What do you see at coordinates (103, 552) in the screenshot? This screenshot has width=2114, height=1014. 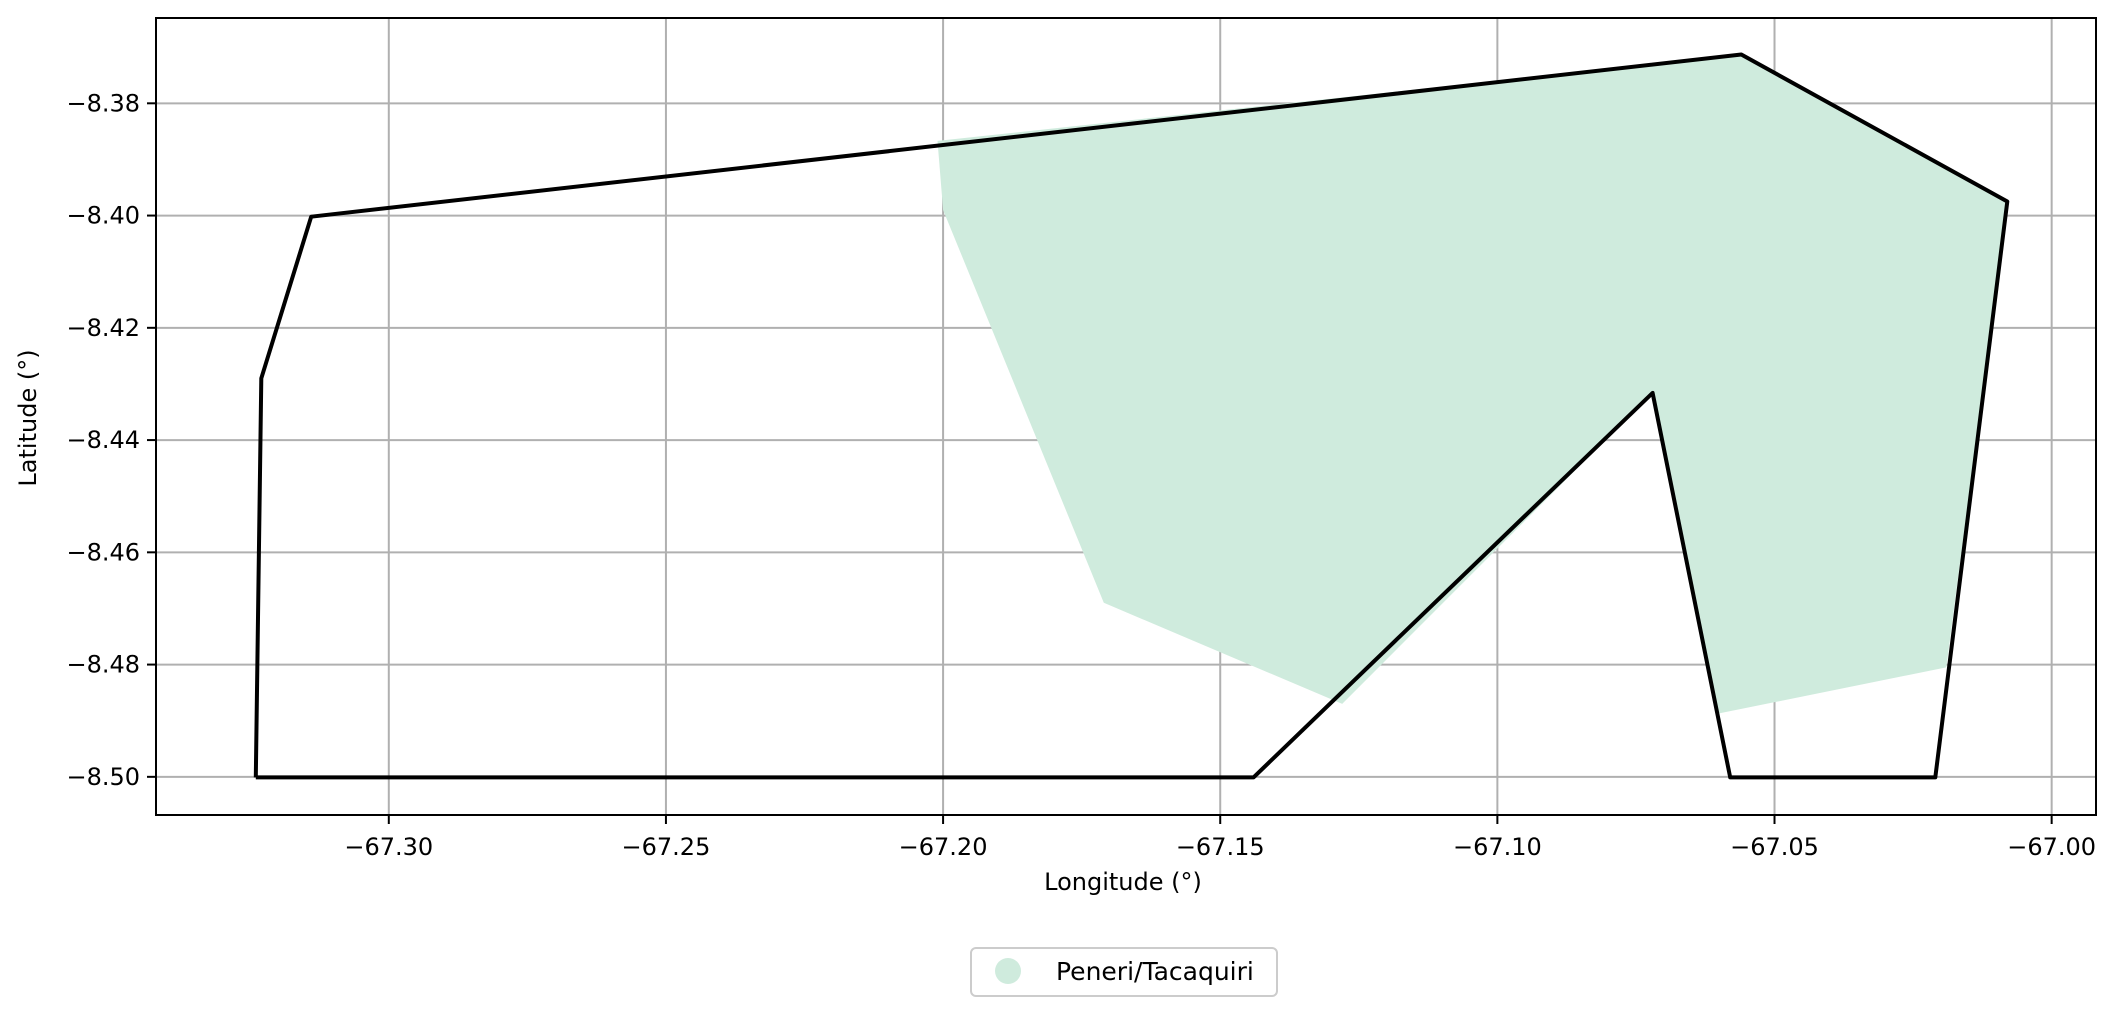 I see `y-tick-label: −8.46` at bounding box center [103, 552].